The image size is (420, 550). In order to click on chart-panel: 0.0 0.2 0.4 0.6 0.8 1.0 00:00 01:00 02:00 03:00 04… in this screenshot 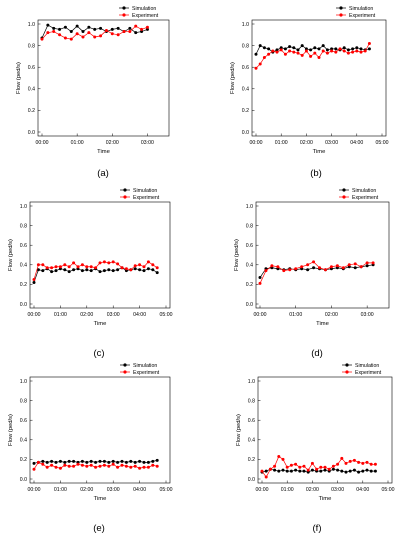, I will do `click(315, 448)`.